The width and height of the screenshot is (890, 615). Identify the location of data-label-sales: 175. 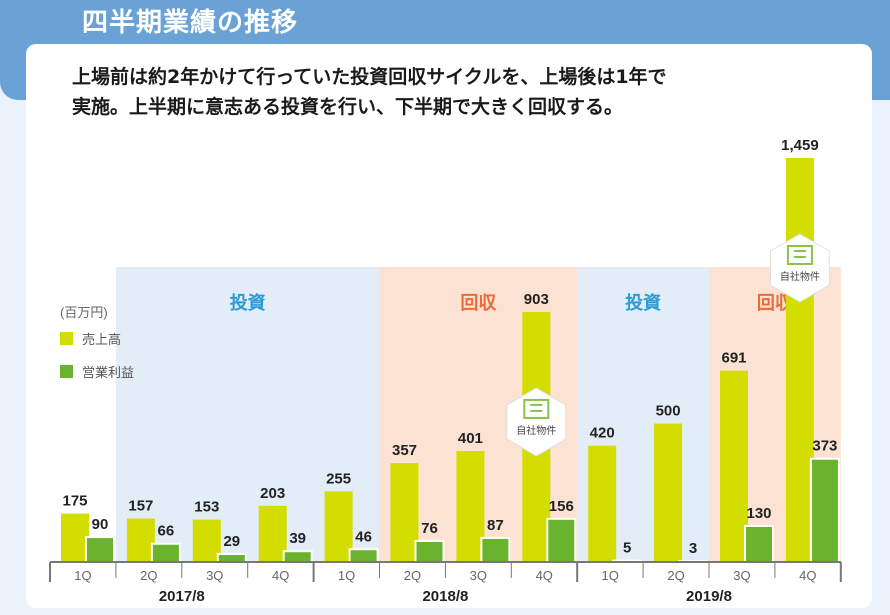
(74, 501).